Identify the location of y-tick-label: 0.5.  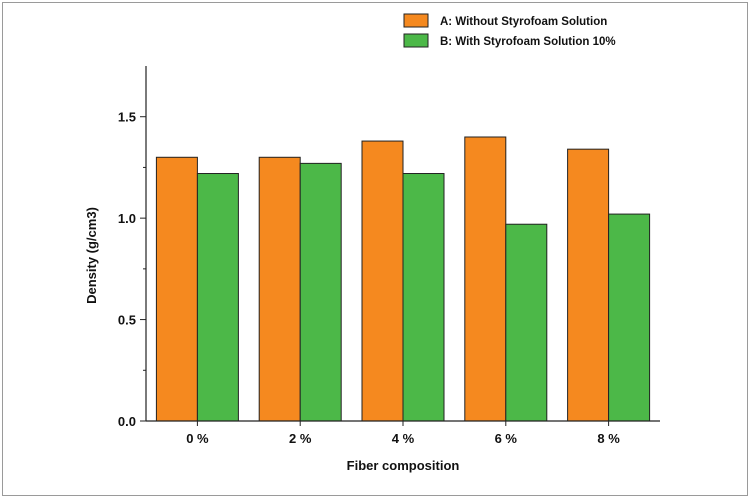
(127, 320).